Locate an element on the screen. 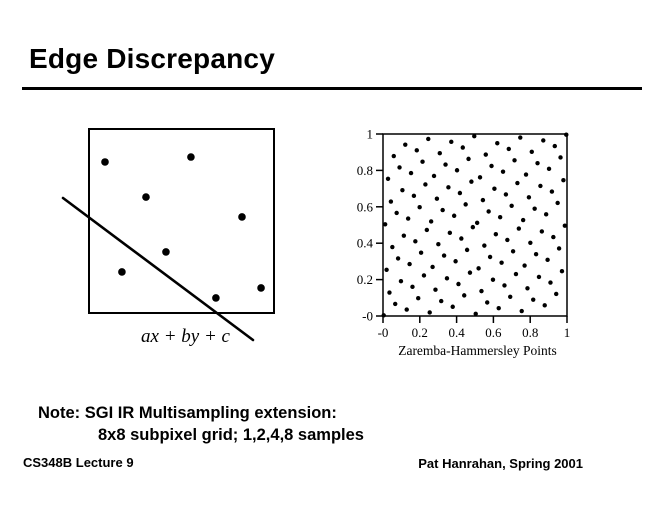 This screenshot has height=510, width=660. y-tick-label: -0 is located at coordinates (367, 316).